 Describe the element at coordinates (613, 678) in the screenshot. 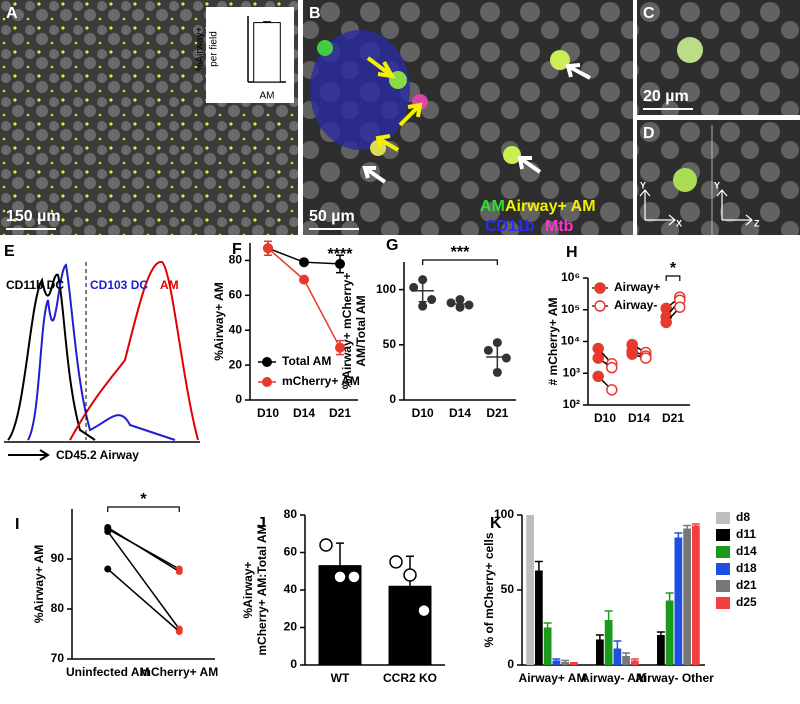

I see `x-tick-label: Airway- AM` at that location.